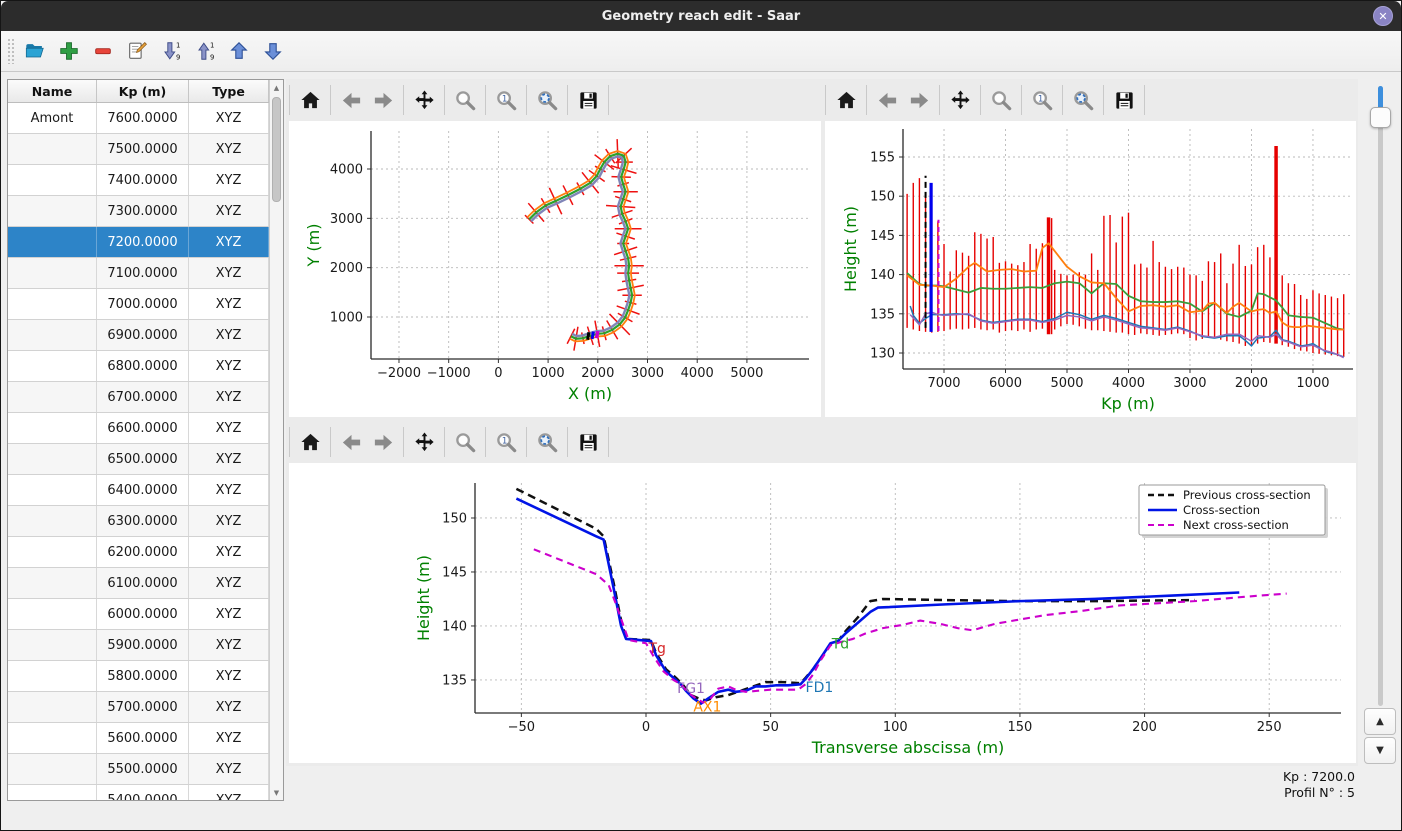 This screenshot has width=1402, height=831. I want to click on table-row: 7500.0000 XYZ, so click(138, 149).